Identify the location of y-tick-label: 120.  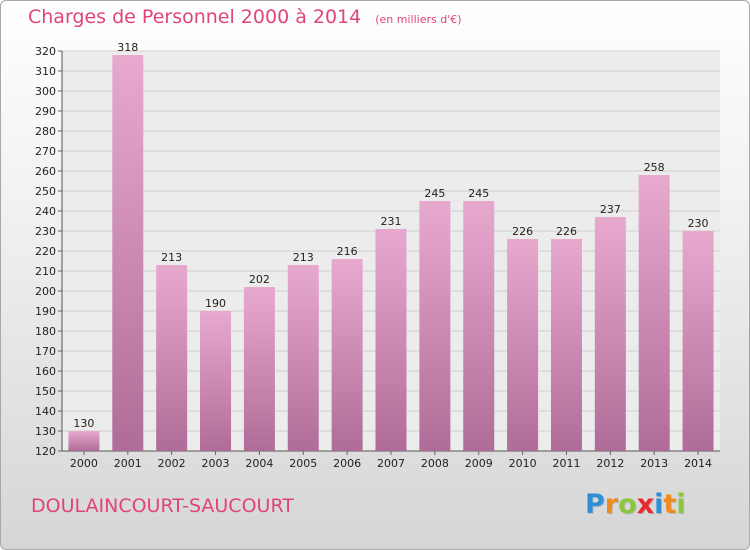
(45, 451).